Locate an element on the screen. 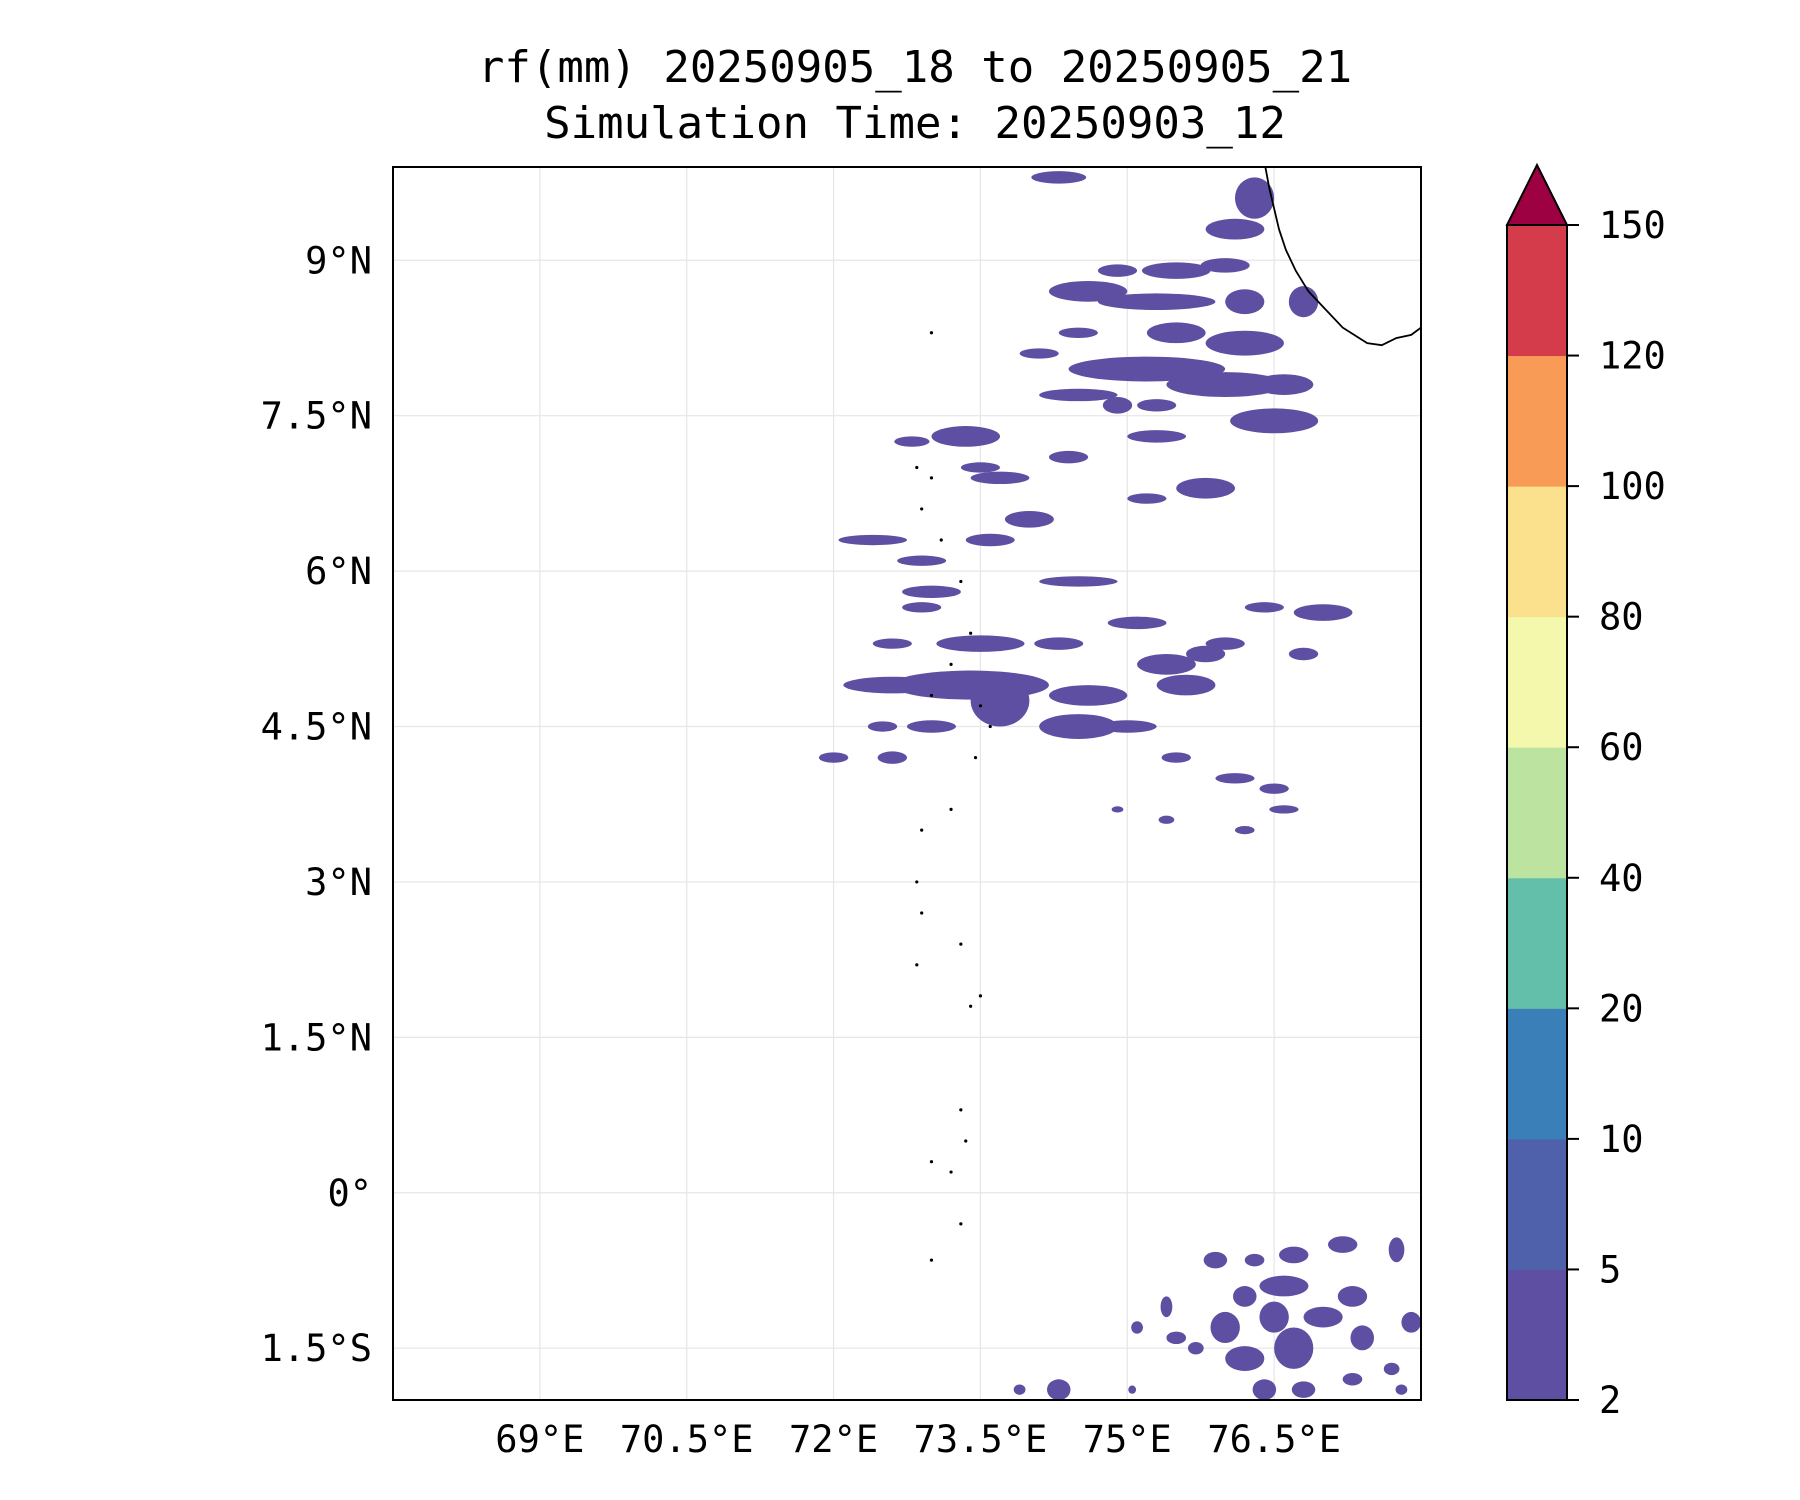  lat-tick-label: 9°N is located at coordinates (338, 260).